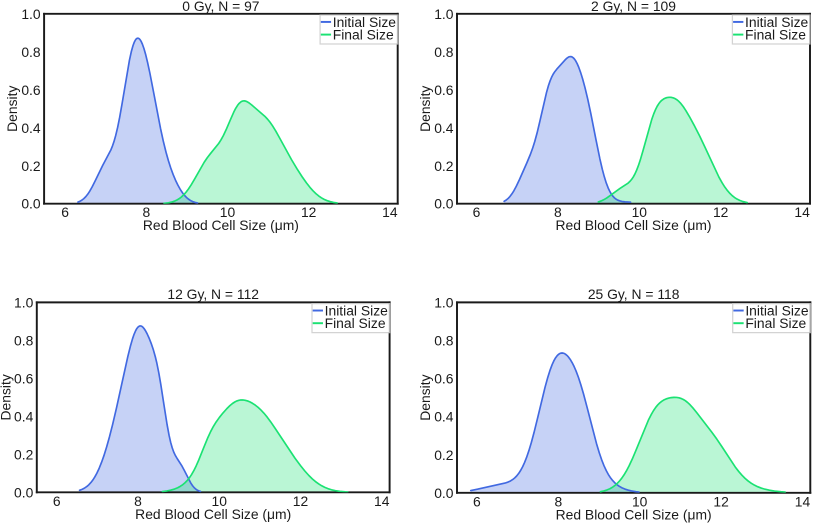 The image size is (813, 525). Describe the element at coordinates (221, 7) in the screenshot. I see `svg-text: 0 Gy, N = 97` at that location.